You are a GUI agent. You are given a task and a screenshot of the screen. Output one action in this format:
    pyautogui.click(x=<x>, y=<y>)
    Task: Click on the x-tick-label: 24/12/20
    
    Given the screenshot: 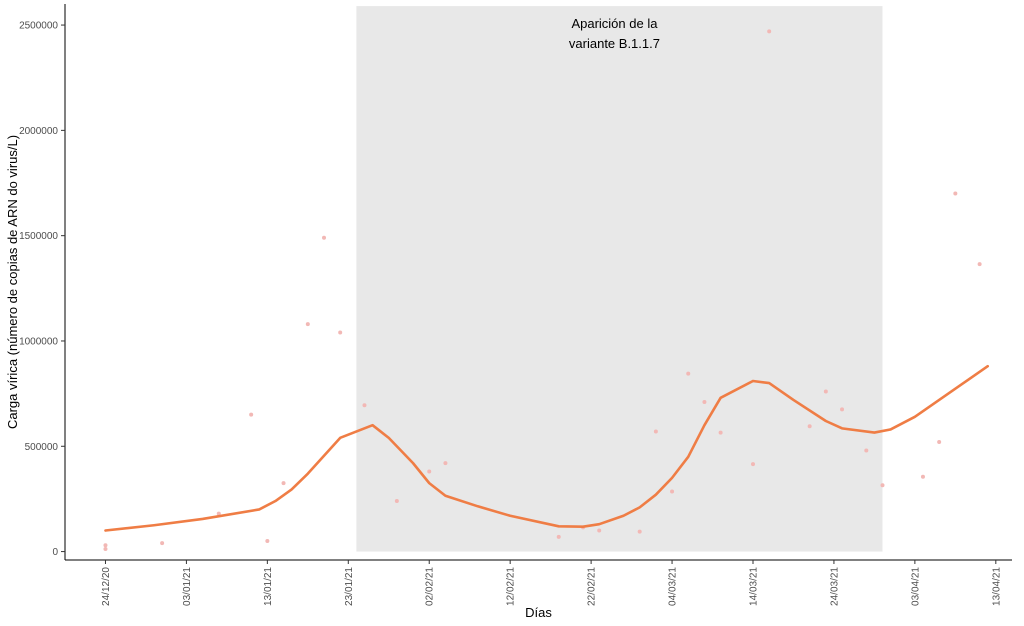 What is the action you would take?
    pyautogui.click(x=106, y=586)
    